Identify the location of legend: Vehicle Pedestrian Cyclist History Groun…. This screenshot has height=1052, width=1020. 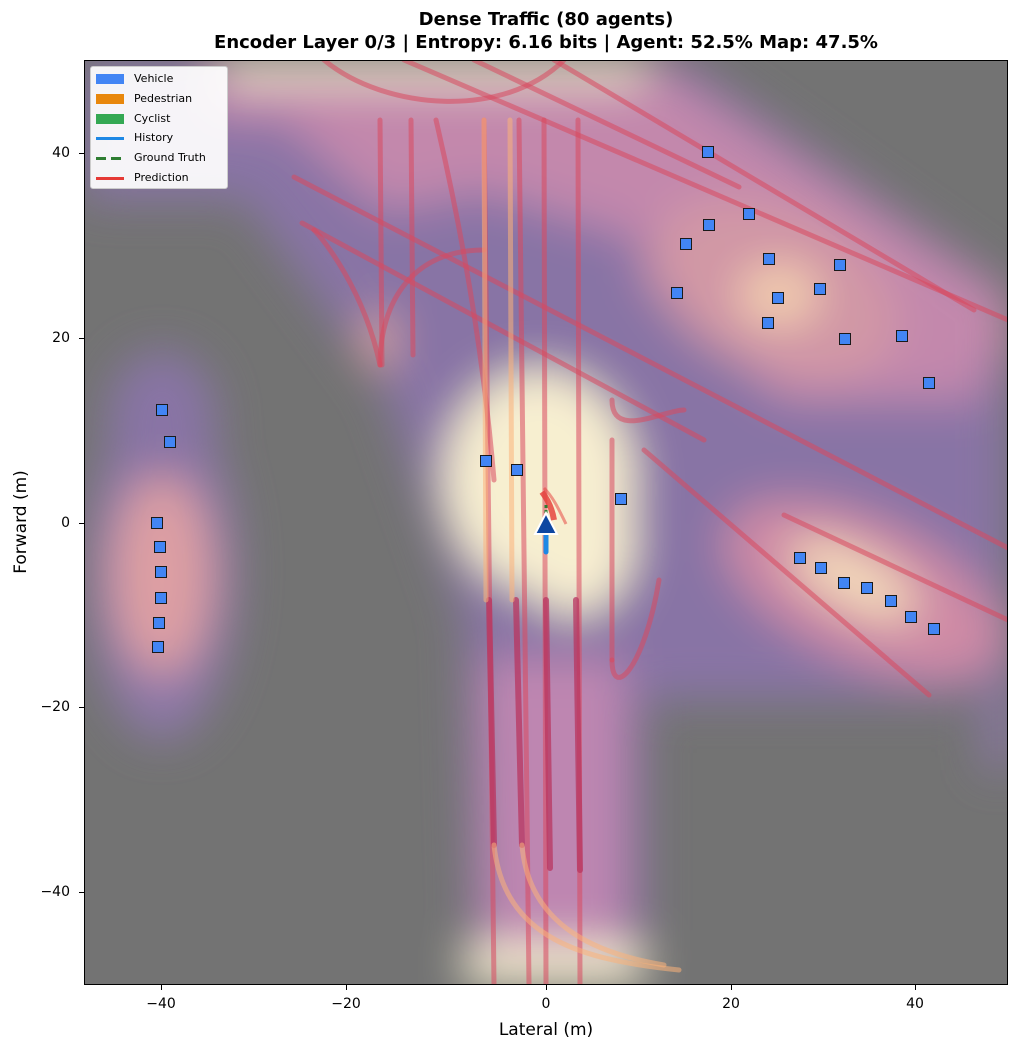
(159, 127).